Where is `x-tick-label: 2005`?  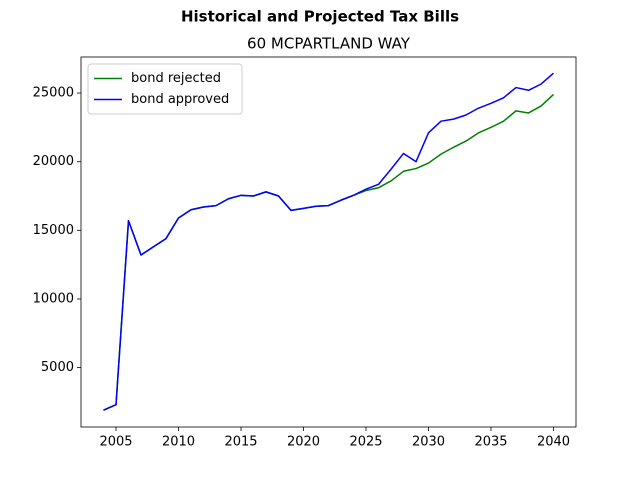 x-tick-label: 2005 is located at coordinates (115, 442).